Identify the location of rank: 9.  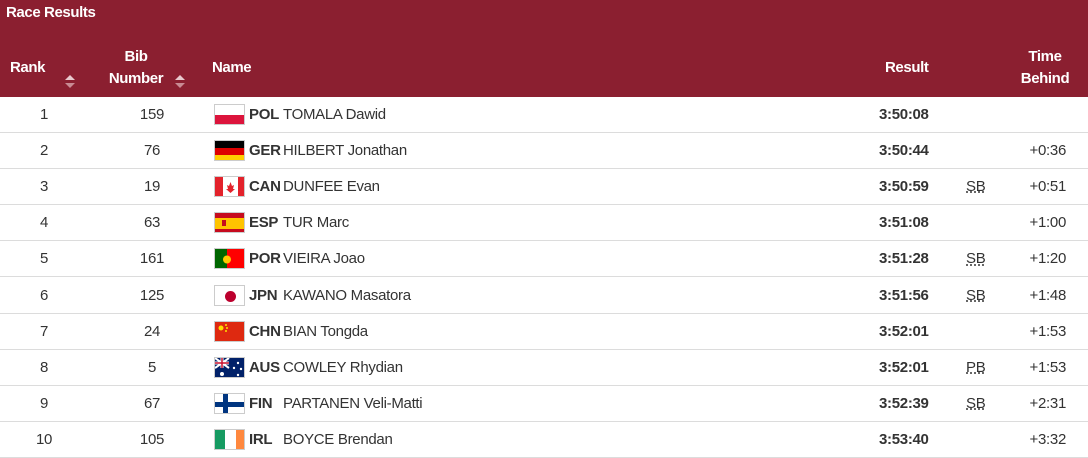
(44, 403).